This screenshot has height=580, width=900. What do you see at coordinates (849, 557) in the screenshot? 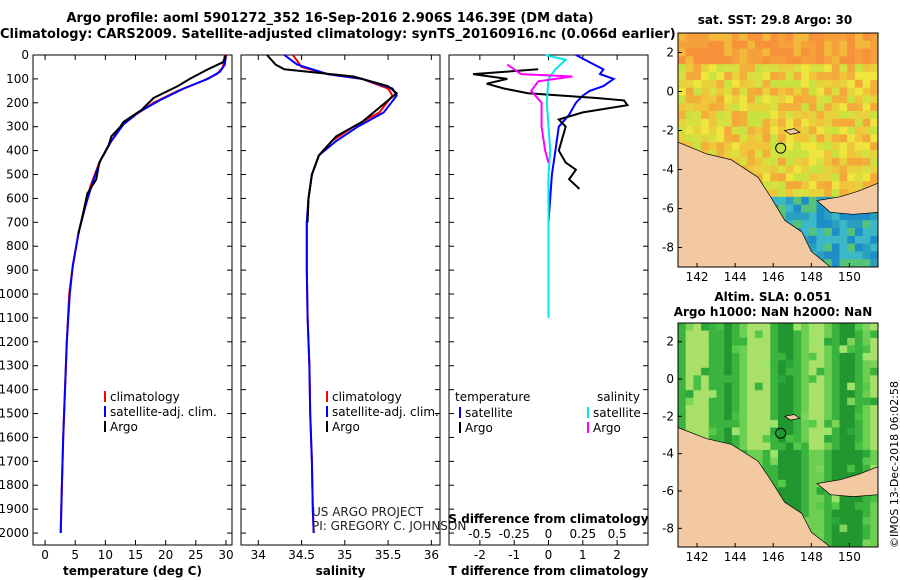
I see `sla_map-xtick-label: 150` at bounding box center [849, 557].